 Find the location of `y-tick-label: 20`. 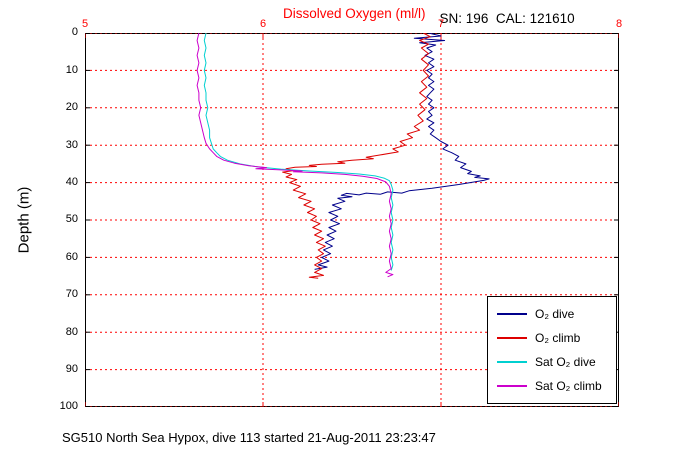

y-tick-label: 20 is located at coordinates (71, 107).